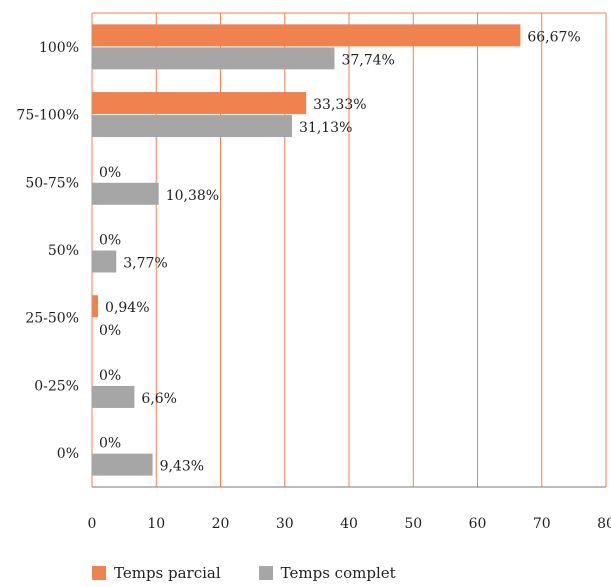 The width and height of the screenshot is (611, 587). Describe the element at coordinates (159, 399) in the screenshot. I see `data-label-temps-complet-0-25: 6,6%` at that location.